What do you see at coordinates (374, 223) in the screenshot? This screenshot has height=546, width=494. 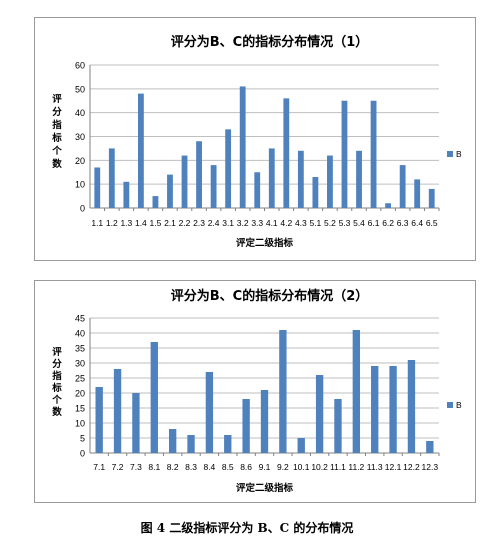 I see `x-tick-label: 6.1` at bounding box center [374, 223].